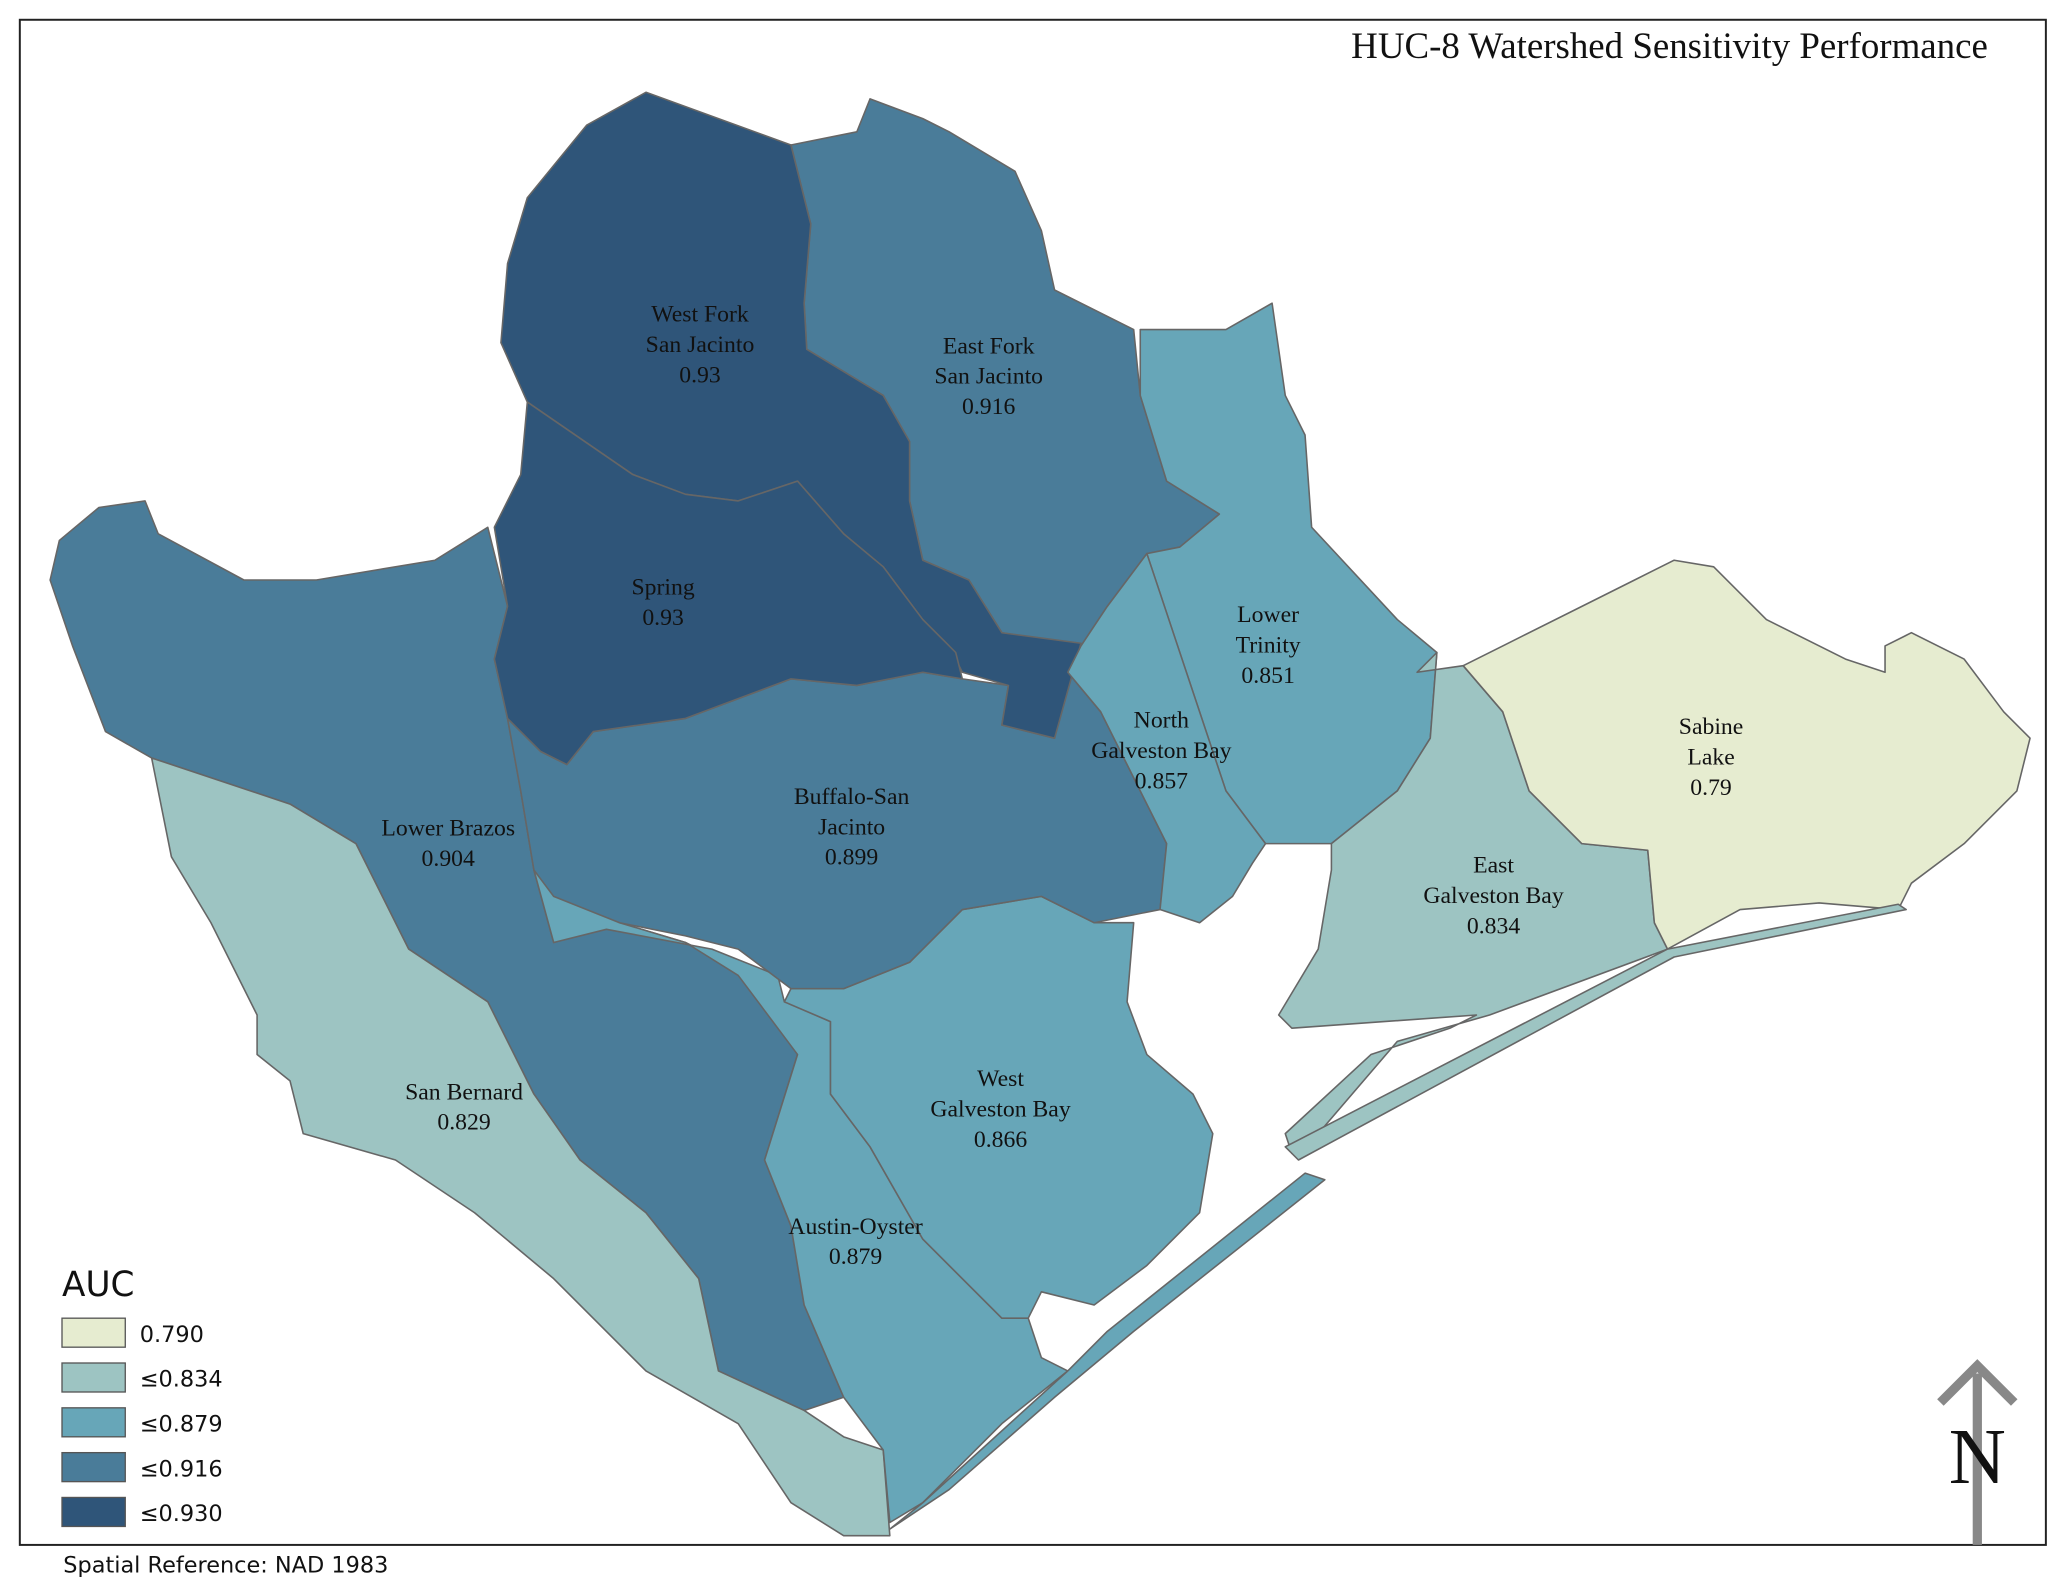  Describe the element at coordinates (181, 1380) in the screenshot. I see `legend-label: ≤0.834` at that location.